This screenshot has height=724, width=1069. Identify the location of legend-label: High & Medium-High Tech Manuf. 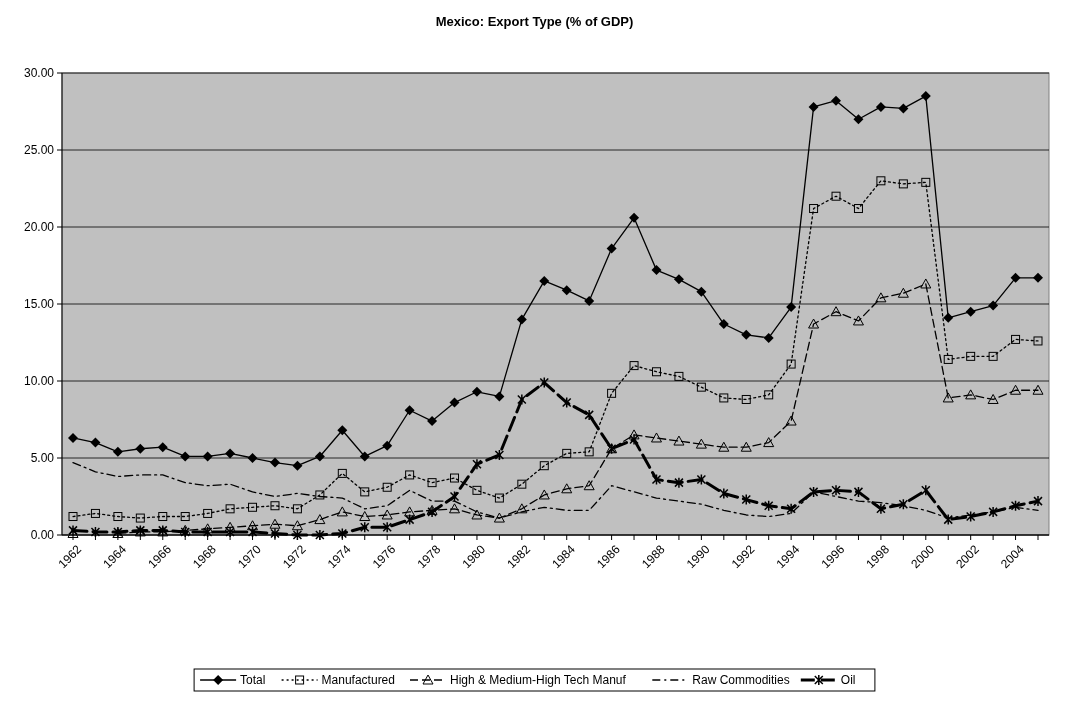
(538, 680).